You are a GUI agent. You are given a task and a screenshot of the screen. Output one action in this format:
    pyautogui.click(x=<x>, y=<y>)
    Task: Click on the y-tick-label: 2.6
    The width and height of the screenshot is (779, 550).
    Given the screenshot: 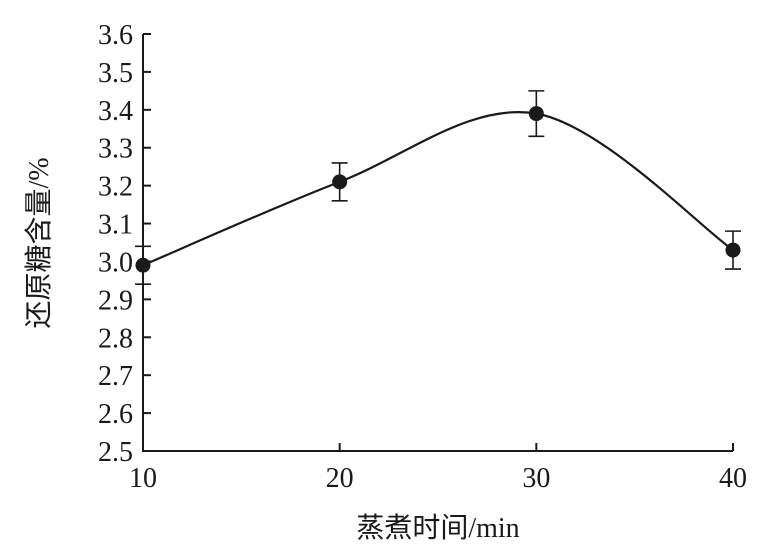 What is the action you would take?
    pyautogui.click(x=115, y=414)
    